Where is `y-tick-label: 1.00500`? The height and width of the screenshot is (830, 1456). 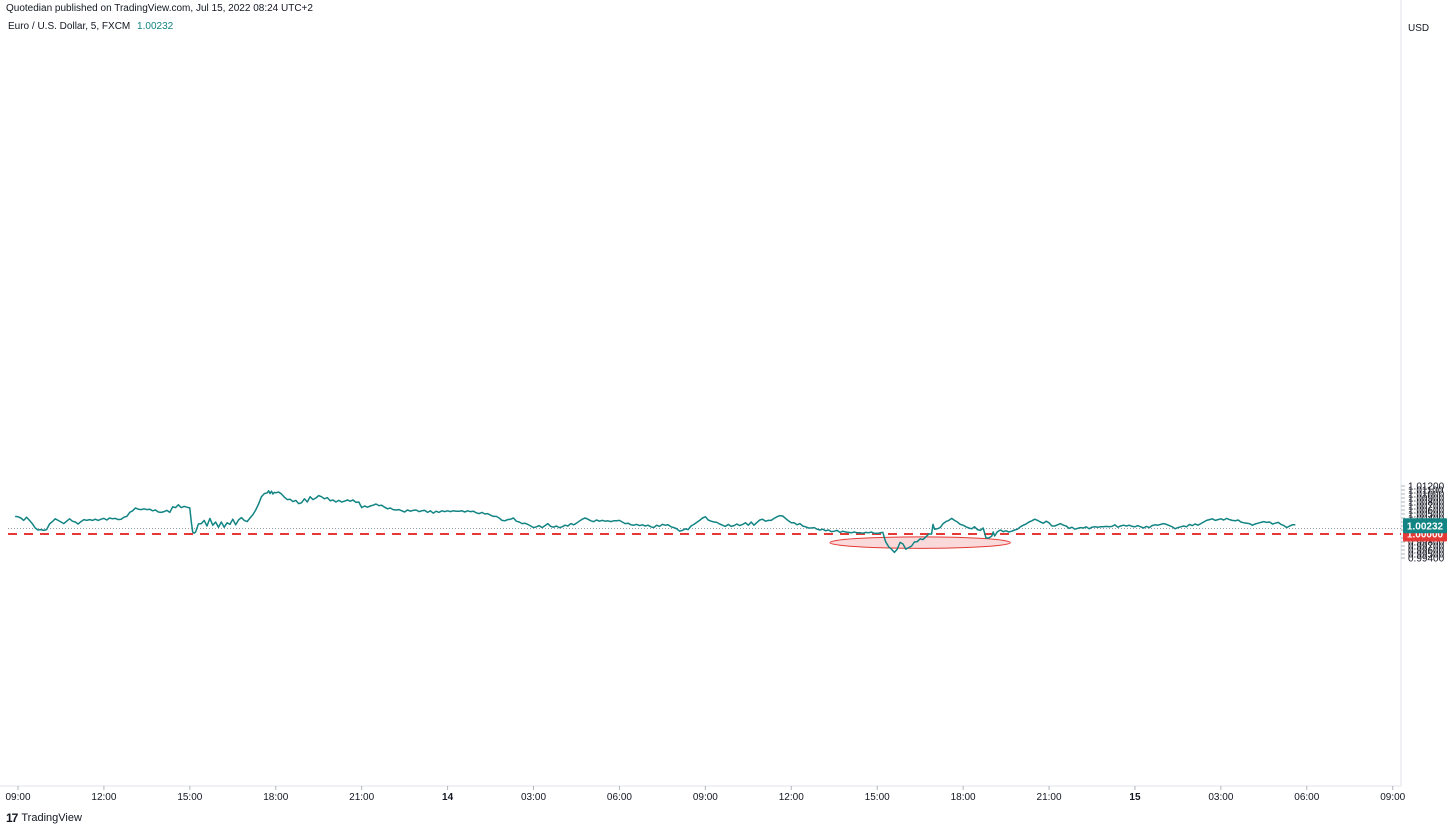
y-tick-label: 1.00500 is located at coordinates (1426, 515).